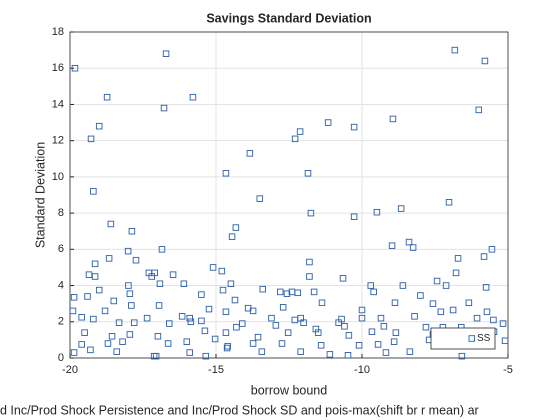 Image resolution: width=560 pixels, height=420 pixels. I want to click on y-tick-label: 0, so click(61, 358).